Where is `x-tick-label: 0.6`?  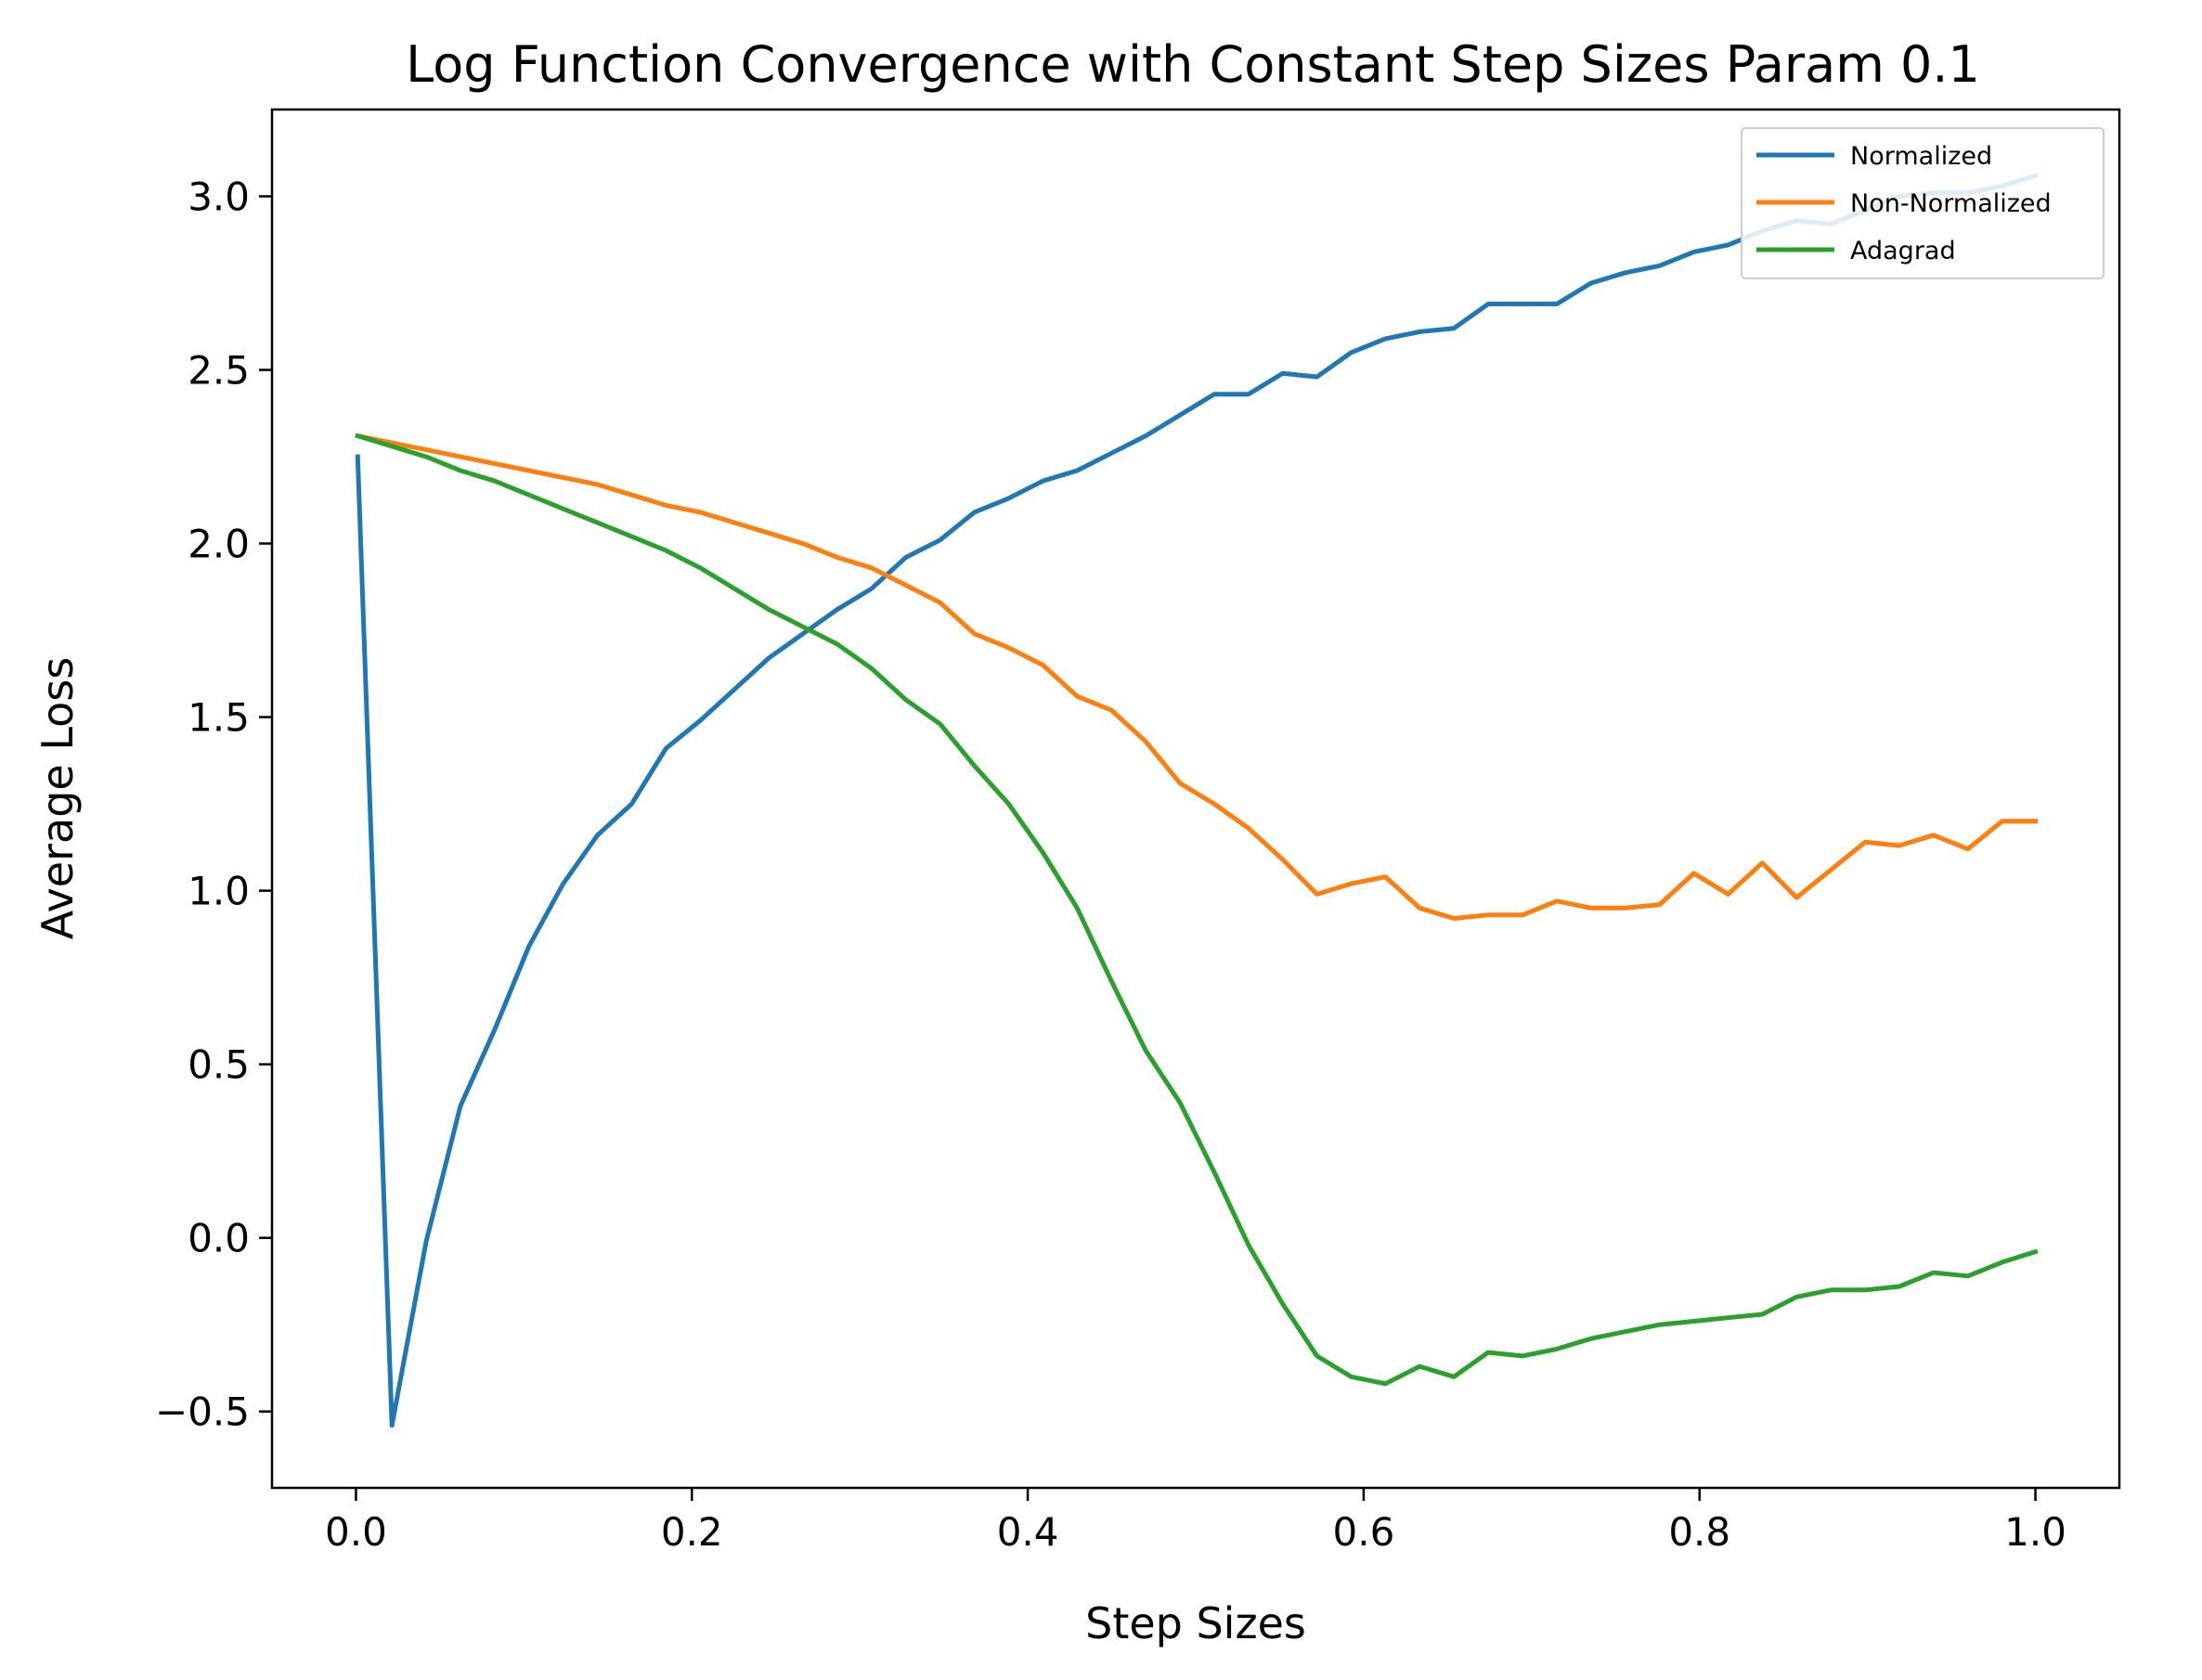 x-tick-label: 0.6 is located at coordinates (1364, 1532).